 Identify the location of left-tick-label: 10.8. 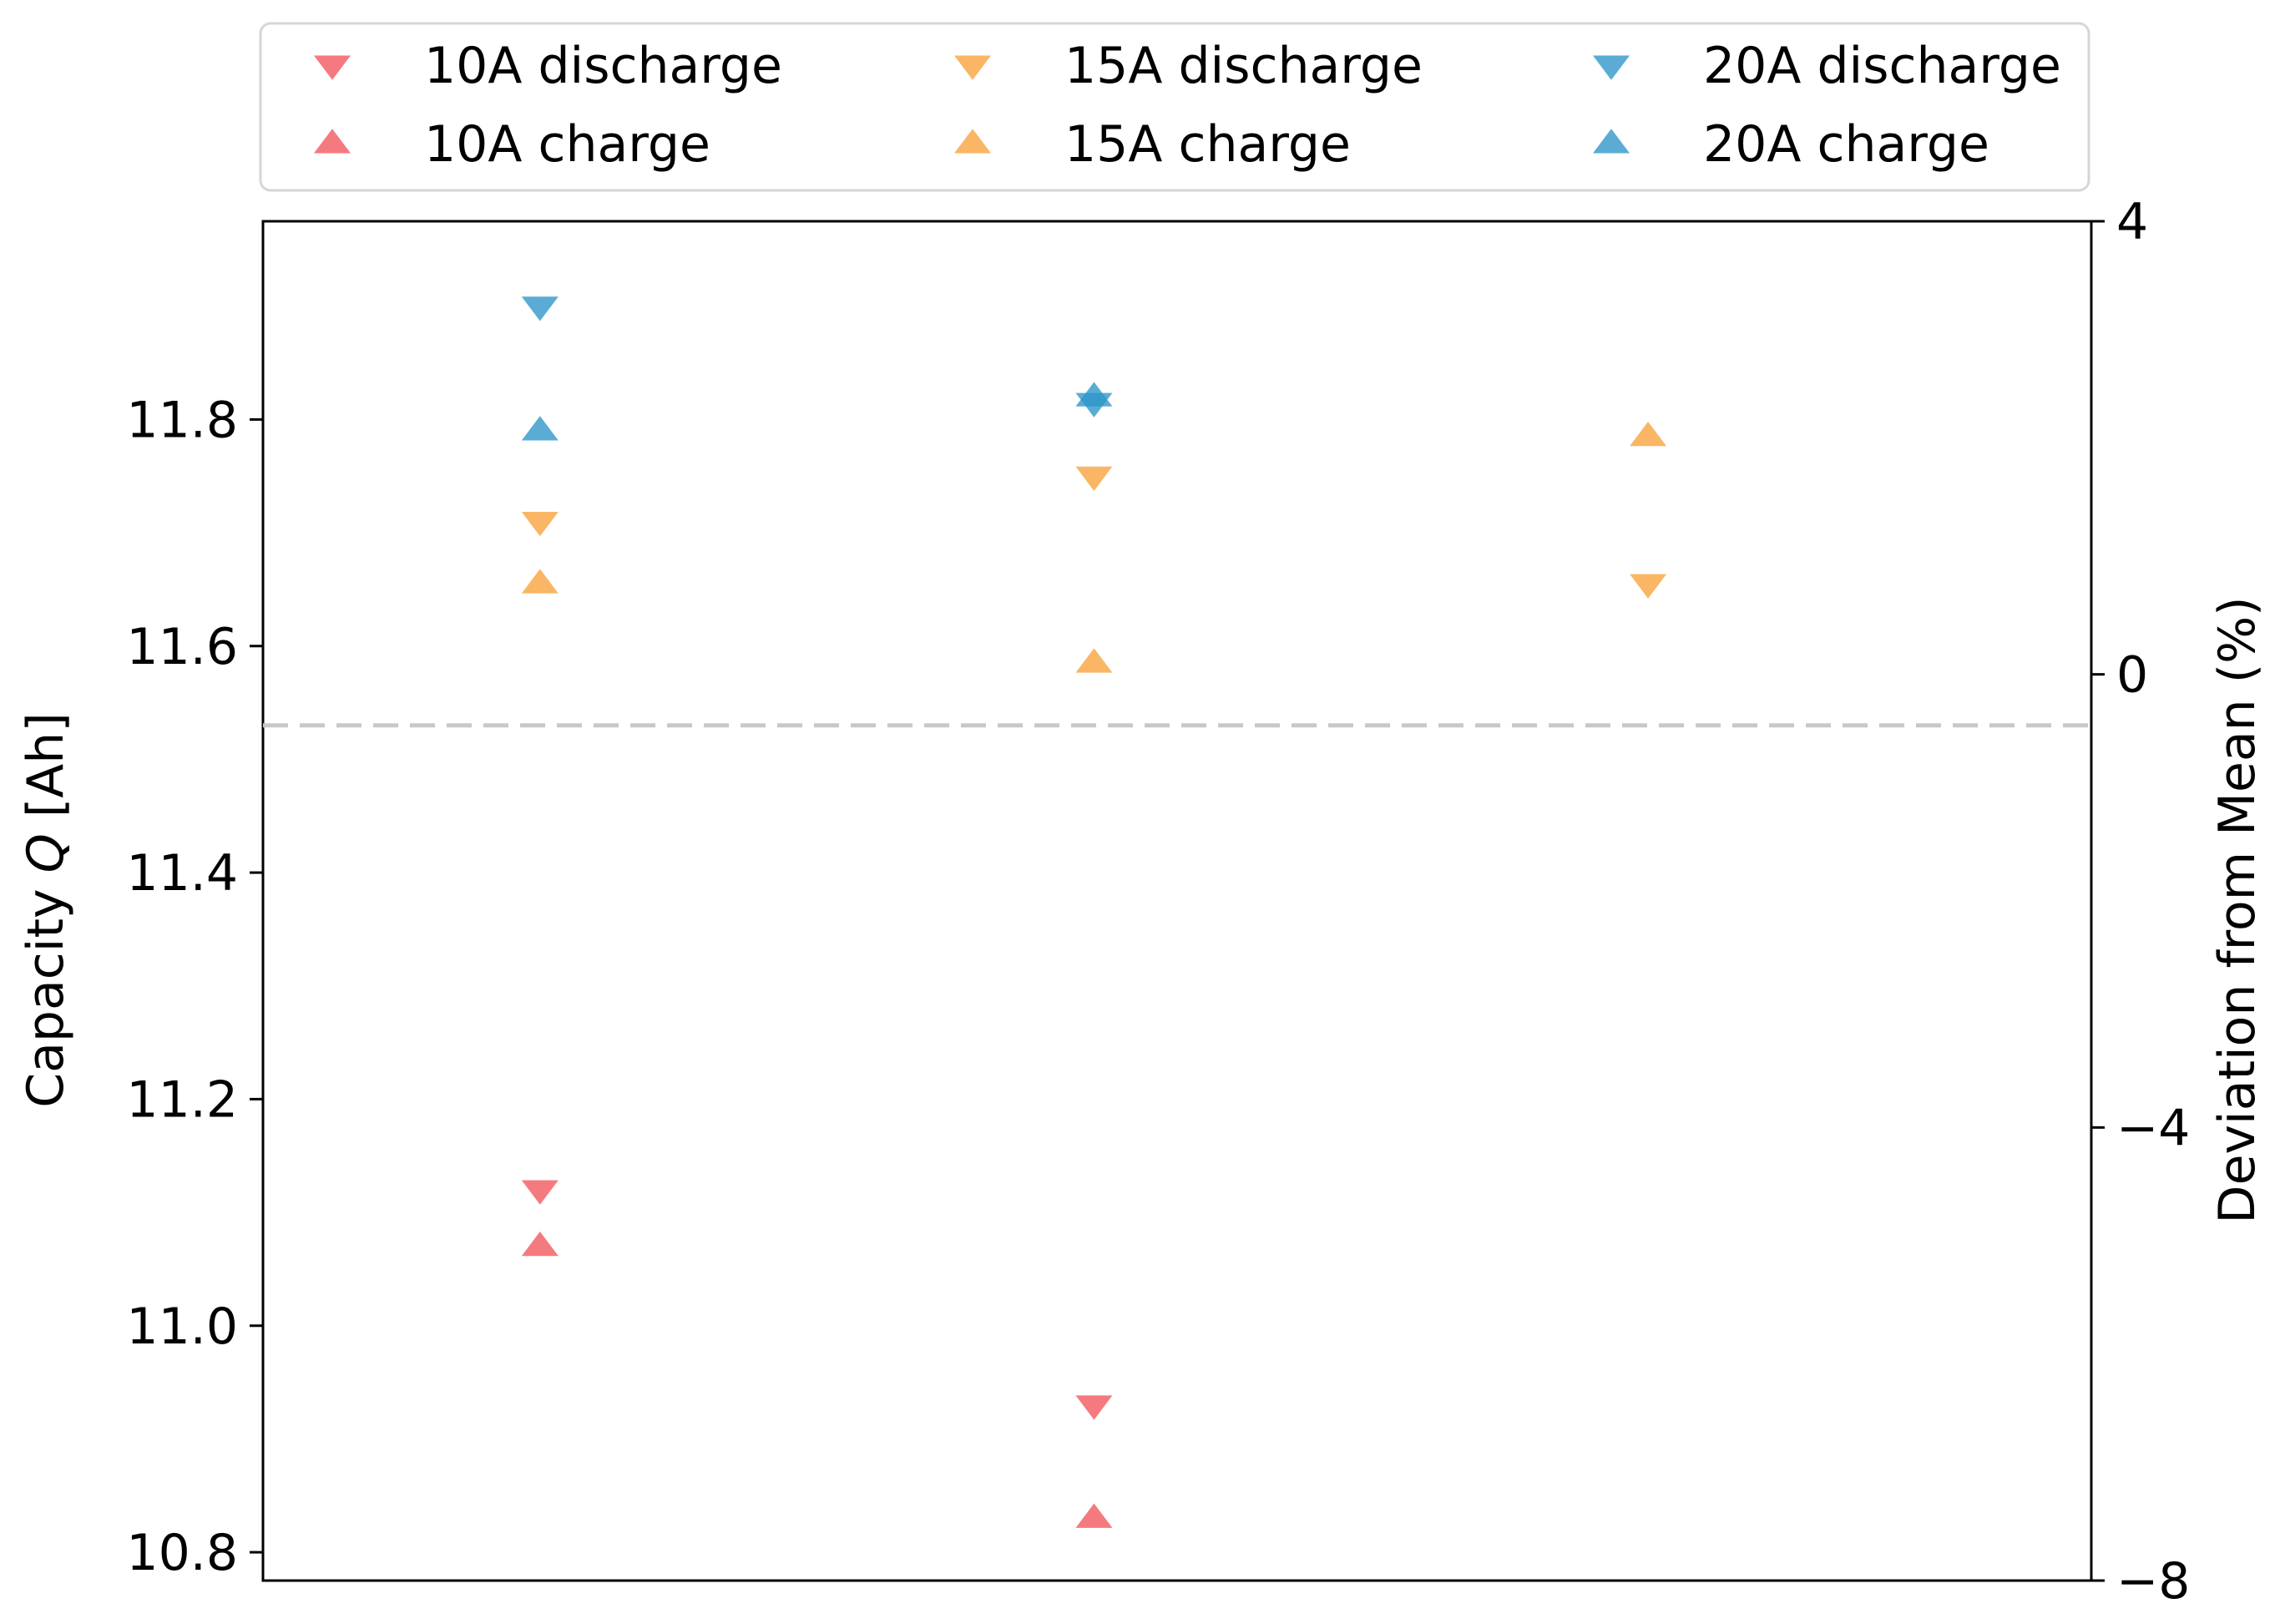
(182, 1553).